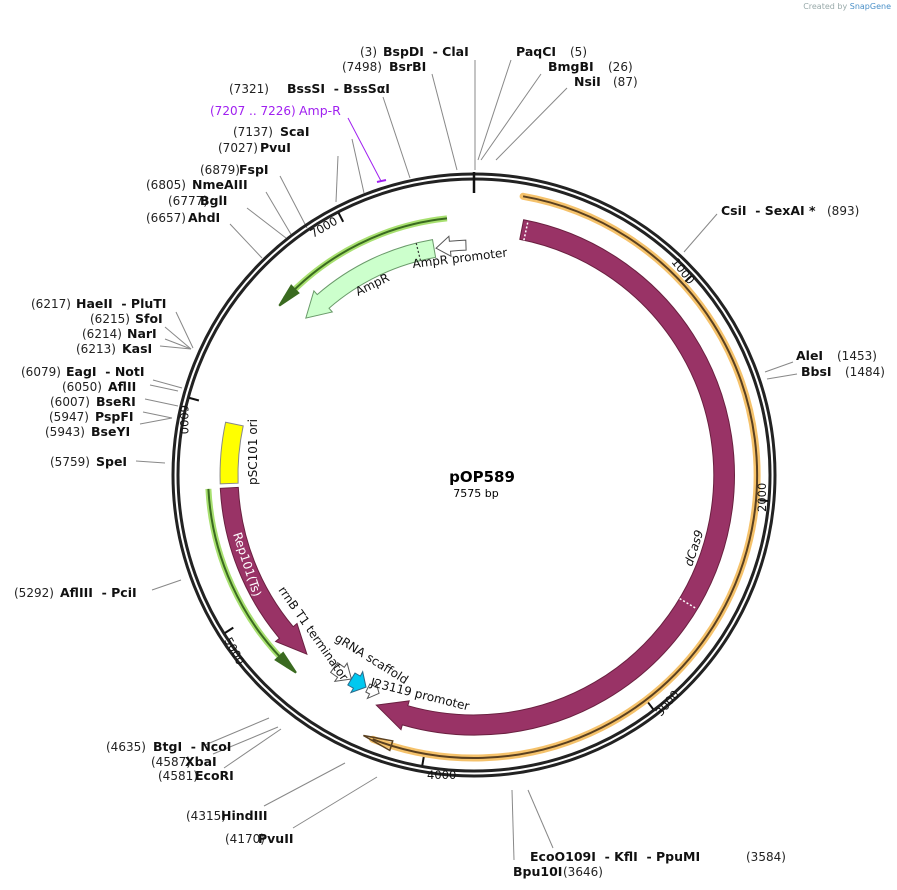  I want to click on restriction-site: (7137) ScaI, so click(271, 131).